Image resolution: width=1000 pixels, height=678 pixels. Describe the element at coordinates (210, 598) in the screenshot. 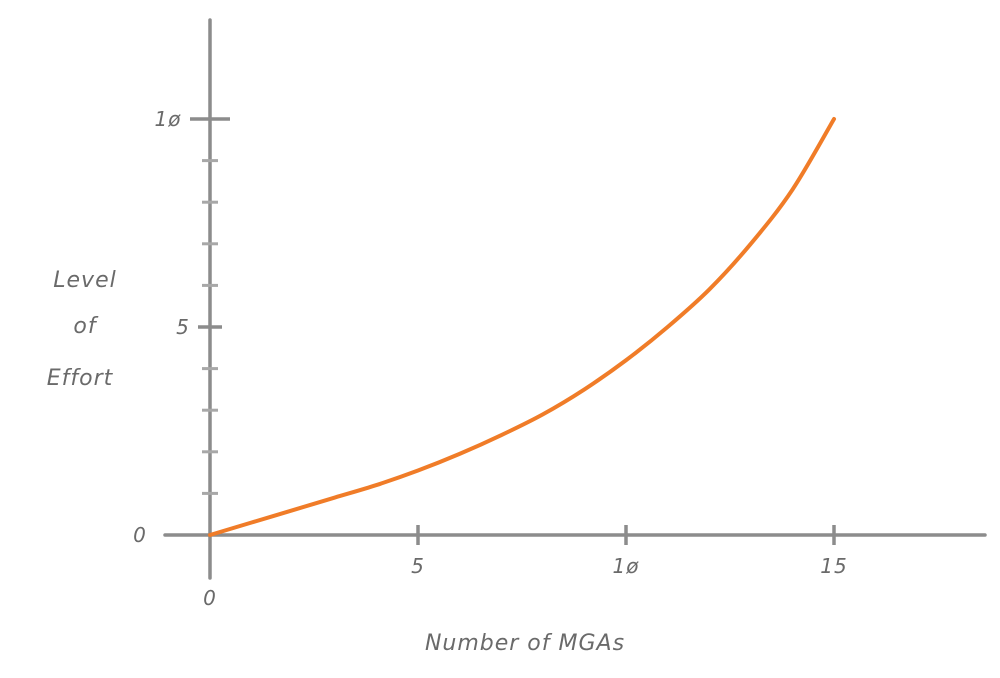

I see `origin-label: 0` at that location.